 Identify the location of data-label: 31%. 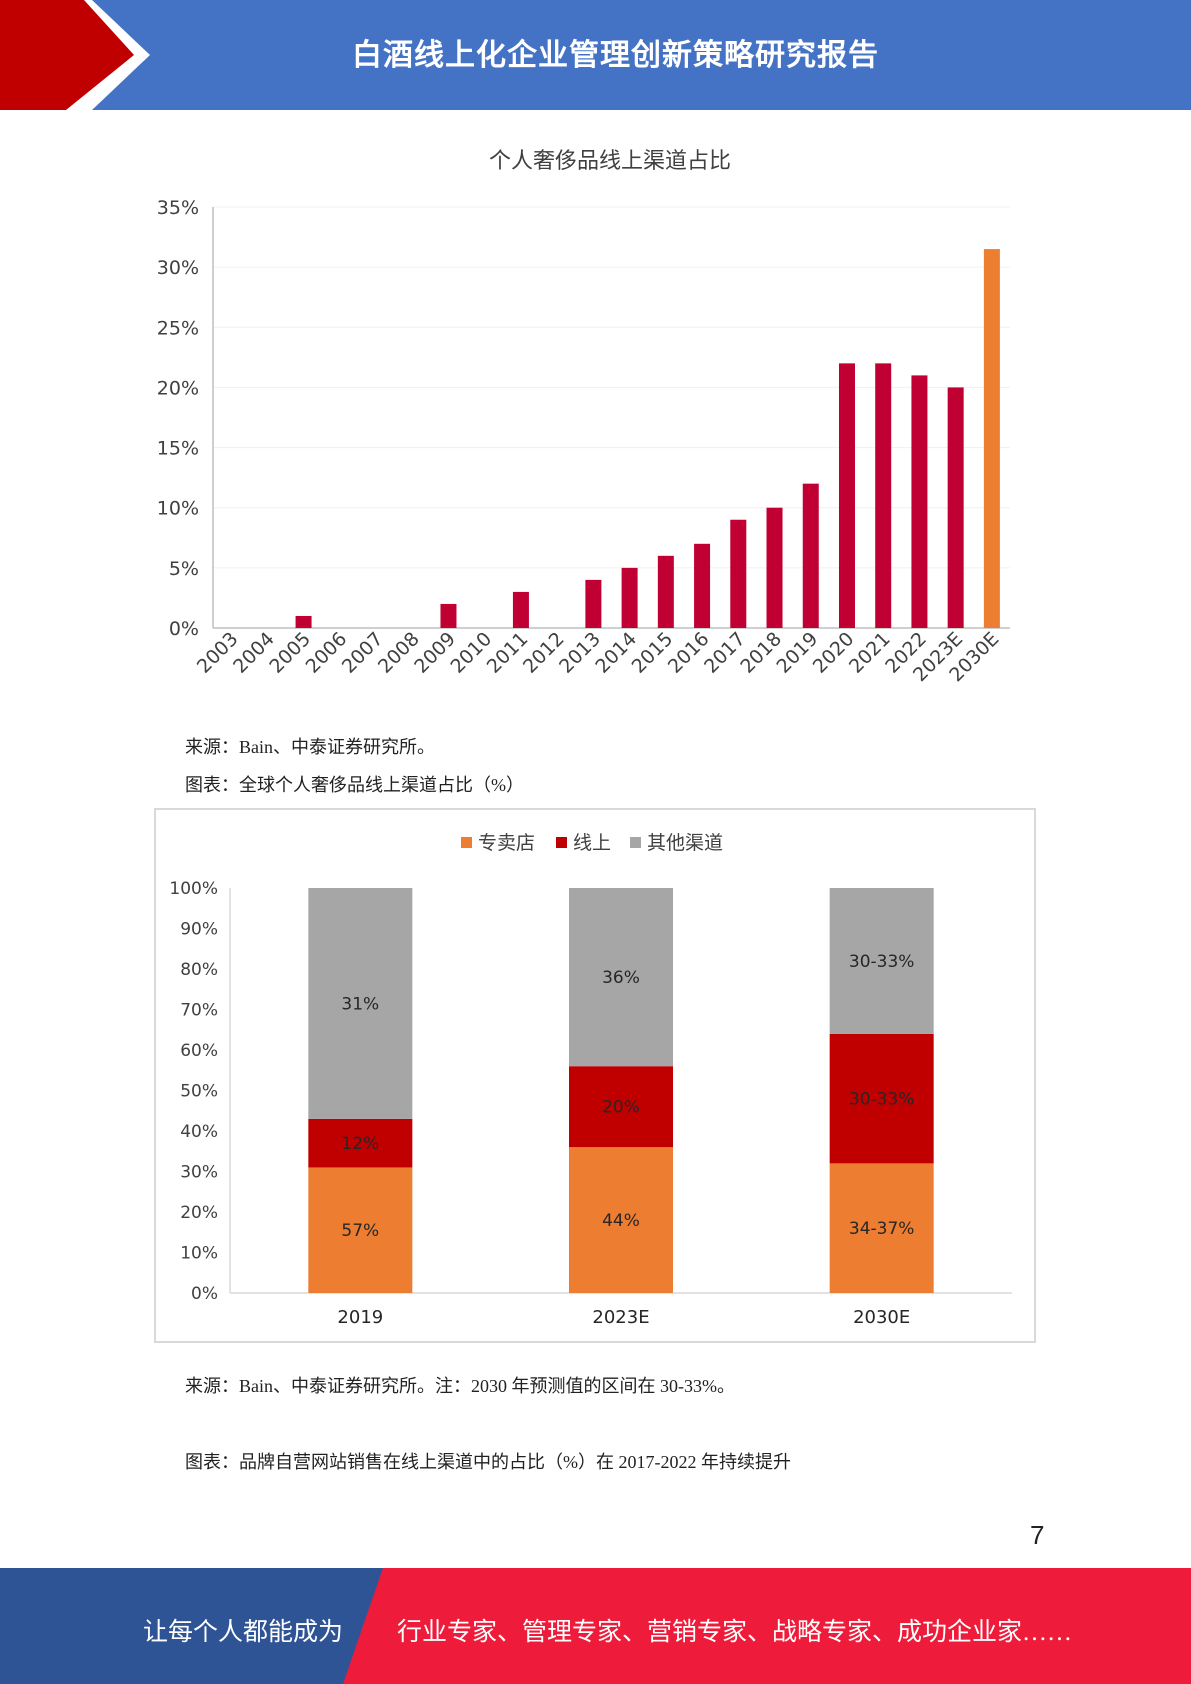
(360, 1004).